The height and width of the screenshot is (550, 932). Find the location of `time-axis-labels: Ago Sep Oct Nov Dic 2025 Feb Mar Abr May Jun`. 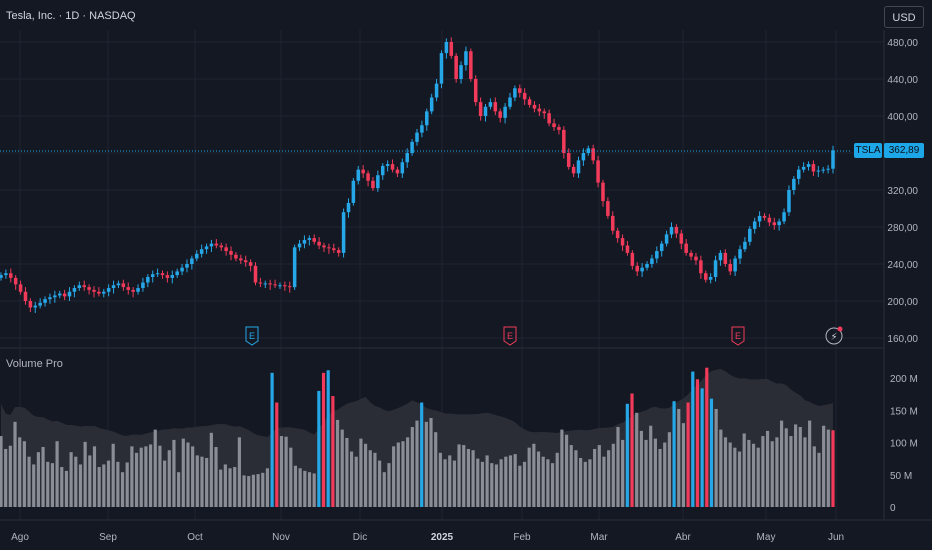

time-axis-labels: Ago Sep Oct Nov Dic 2025 Feb Mar Abr May Jun is located at coordinates (427, 537).